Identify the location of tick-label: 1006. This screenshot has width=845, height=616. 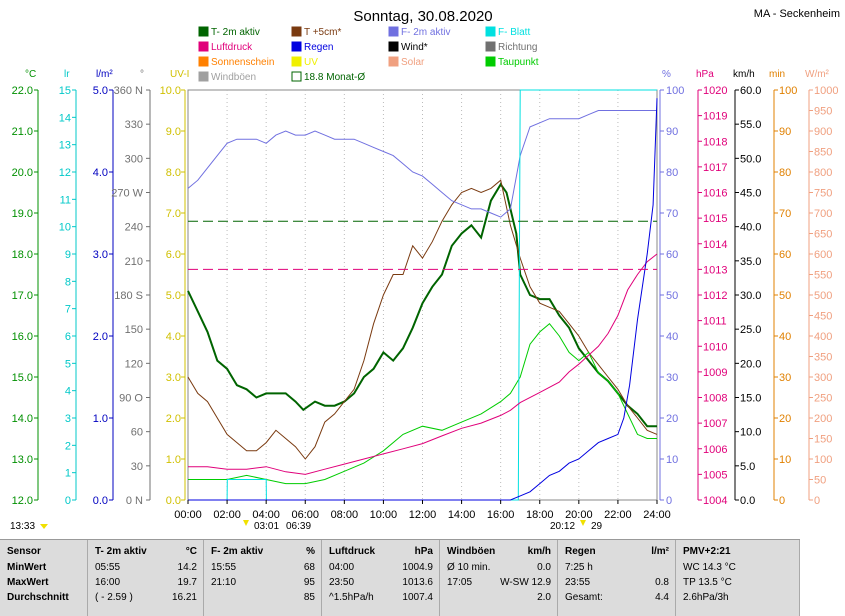
(715, 450).